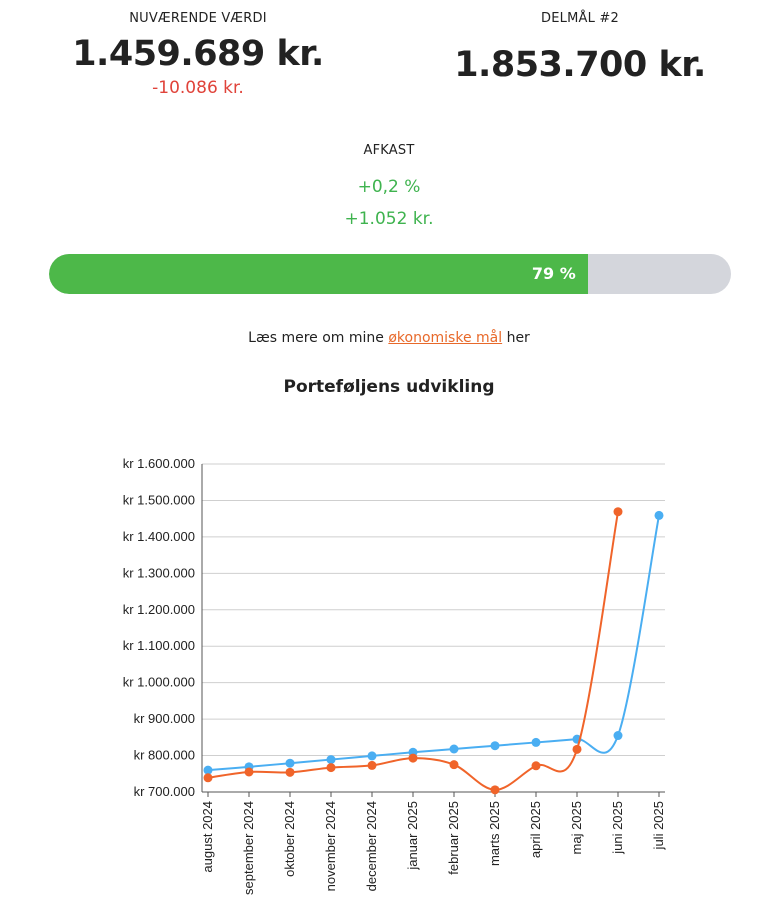 The width and height of the screenshot is (778, 907). I want to click on goal-label: DELMÅL #2, so click(580, 18).